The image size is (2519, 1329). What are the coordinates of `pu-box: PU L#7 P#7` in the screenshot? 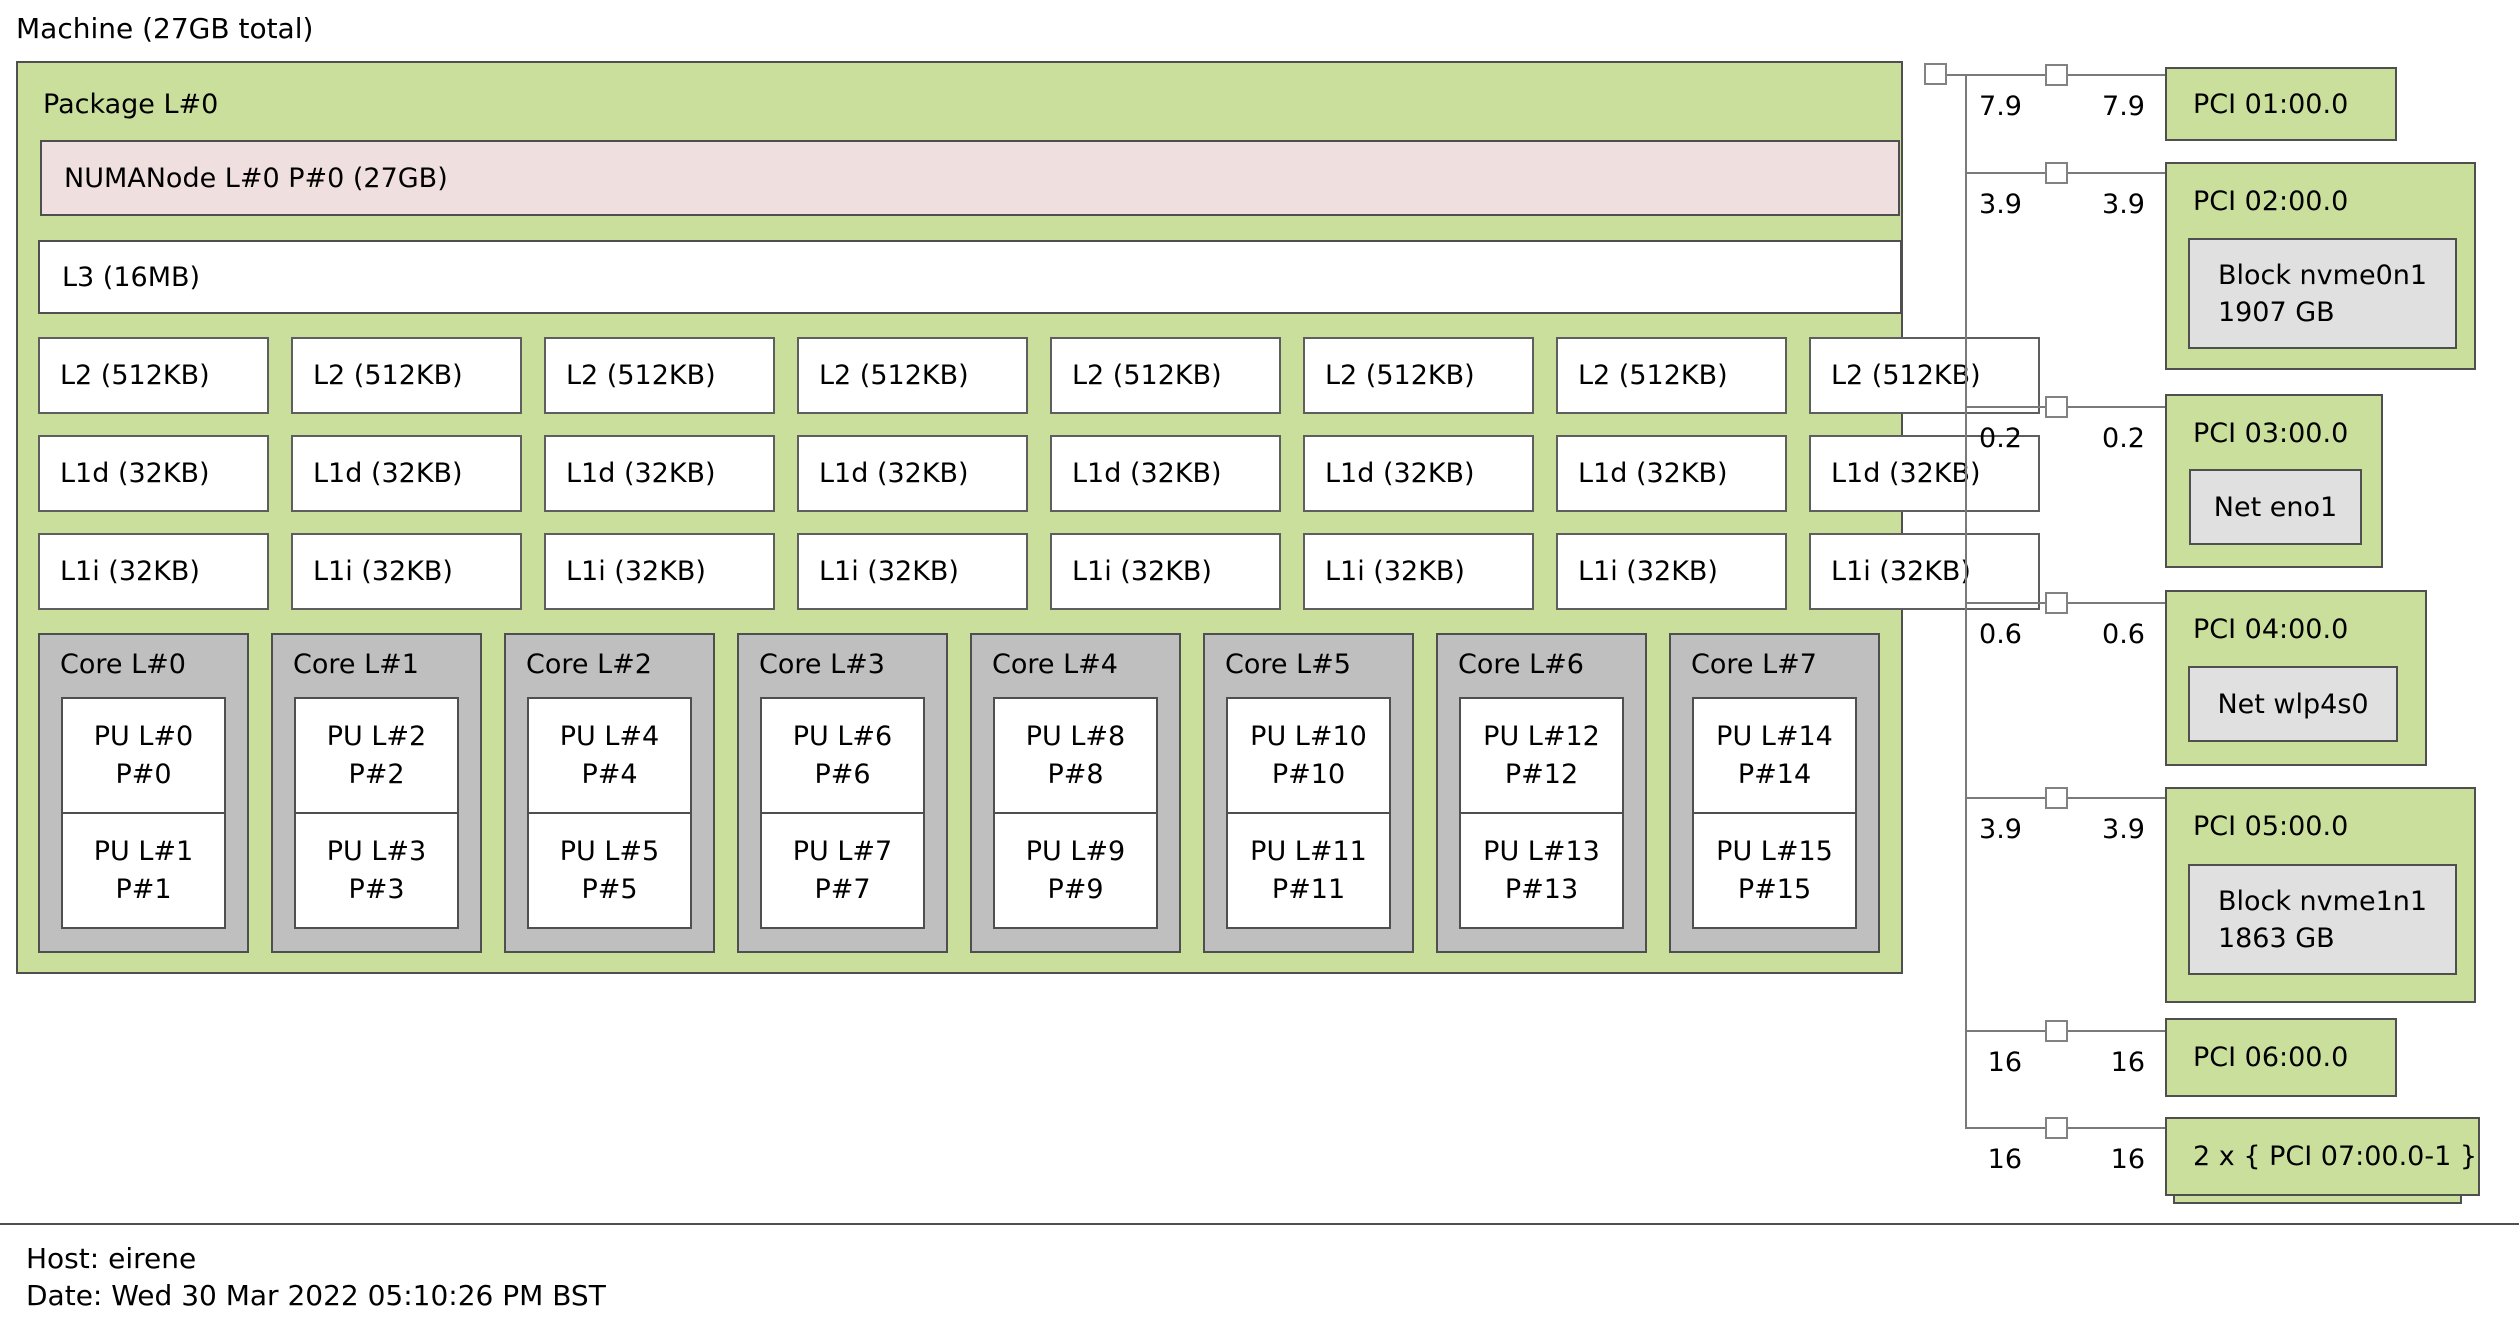 It's located at (842, 870).